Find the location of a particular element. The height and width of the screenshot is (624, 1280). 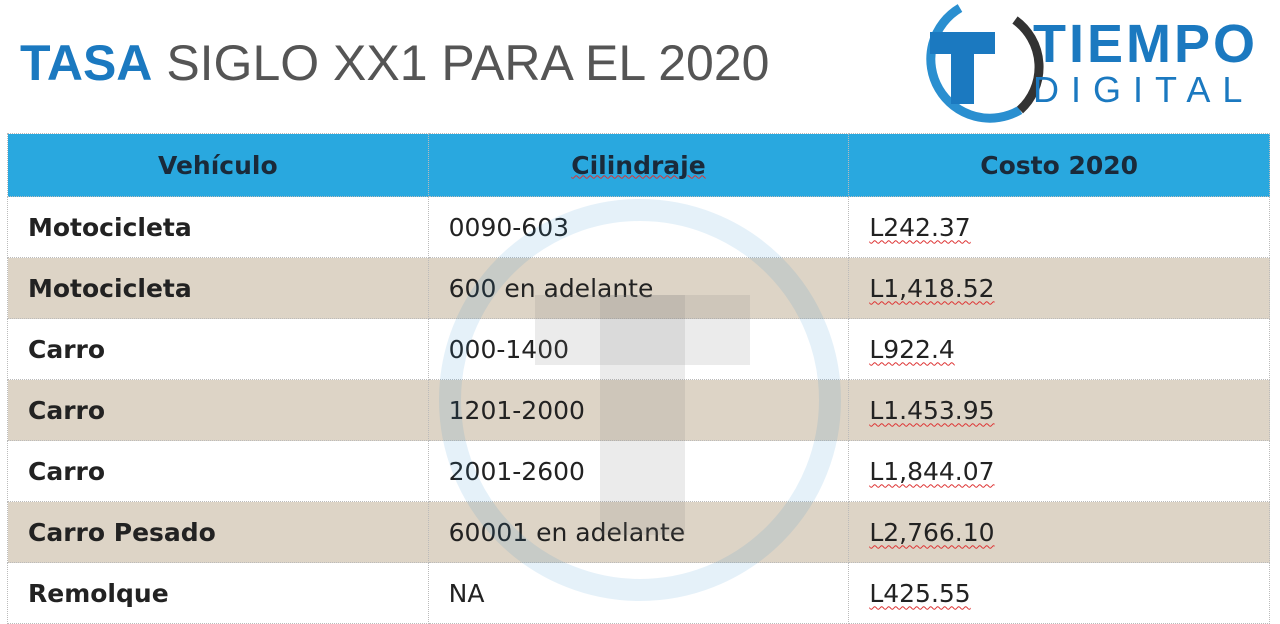

cell-text: 60001 en adelante is located at coordinates (567, 532).